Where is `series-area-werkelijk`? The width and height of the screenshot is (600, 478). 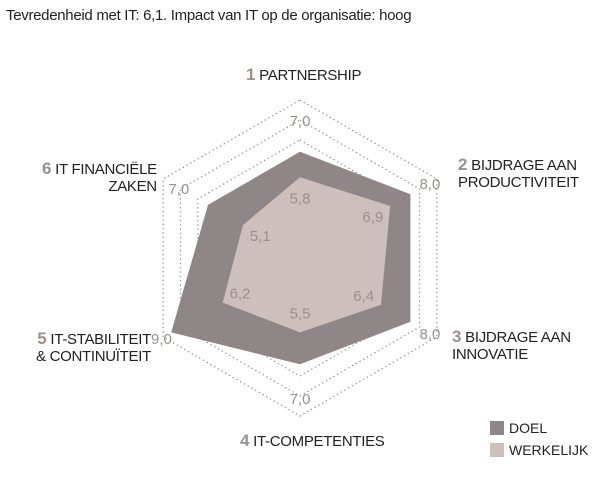
series-area-werkelijk is located at coordinates (306, 255).